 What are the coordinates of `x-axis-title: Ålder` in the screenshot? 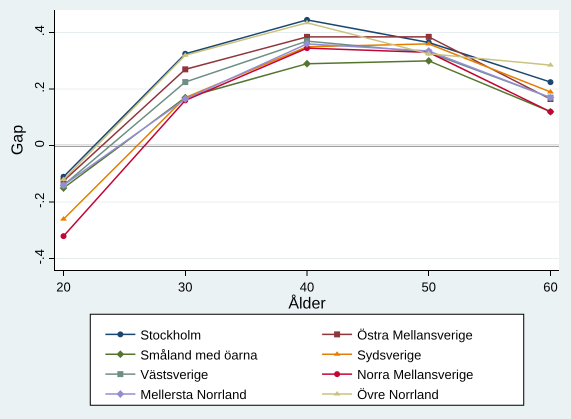 It's located at (307, 303).